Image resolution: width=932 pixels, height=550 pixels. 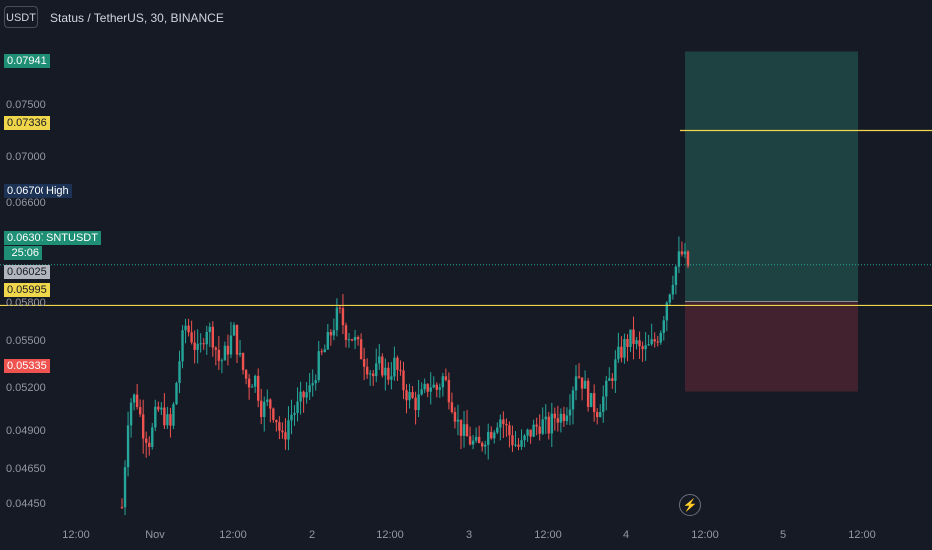 What do you see at coordinates (27, 238) in the screenshot?
I see `last-price-label: 0.06307` at bounding box center [27, 238].